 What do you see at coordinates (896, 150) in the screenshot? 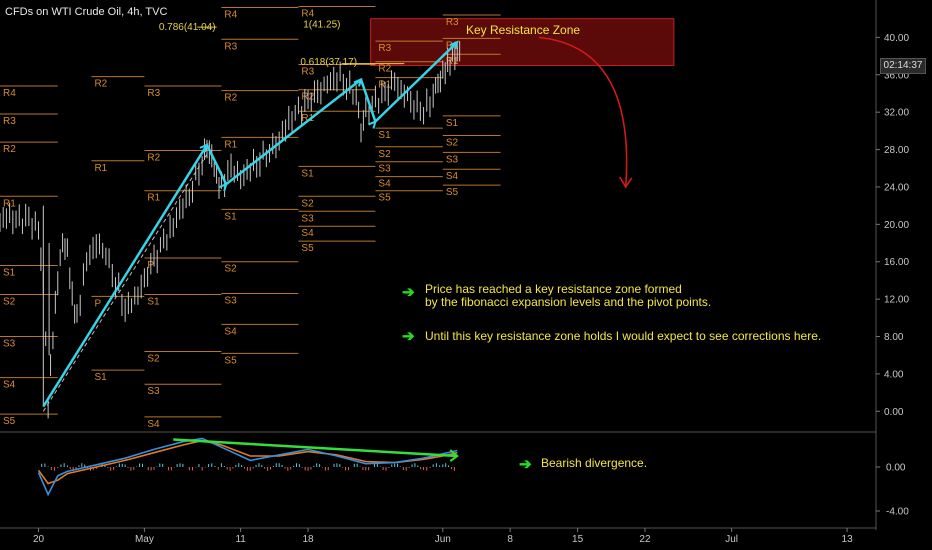
I see `price-axis-label: 28.00` at bounding box center [896, 150].